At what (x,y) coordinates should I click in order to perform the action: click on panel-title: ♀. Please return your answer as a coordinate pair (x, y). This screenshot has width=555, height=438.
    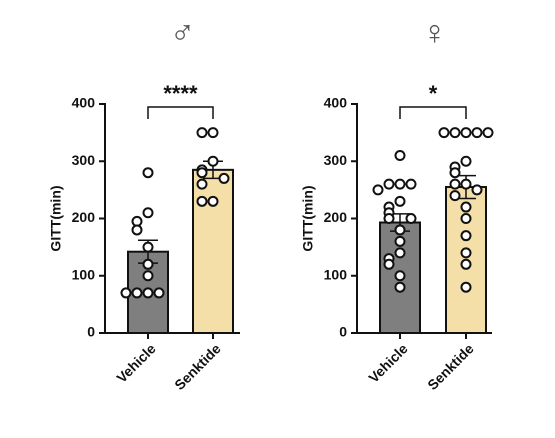
    Looking at the image, I should click on (435, 33).